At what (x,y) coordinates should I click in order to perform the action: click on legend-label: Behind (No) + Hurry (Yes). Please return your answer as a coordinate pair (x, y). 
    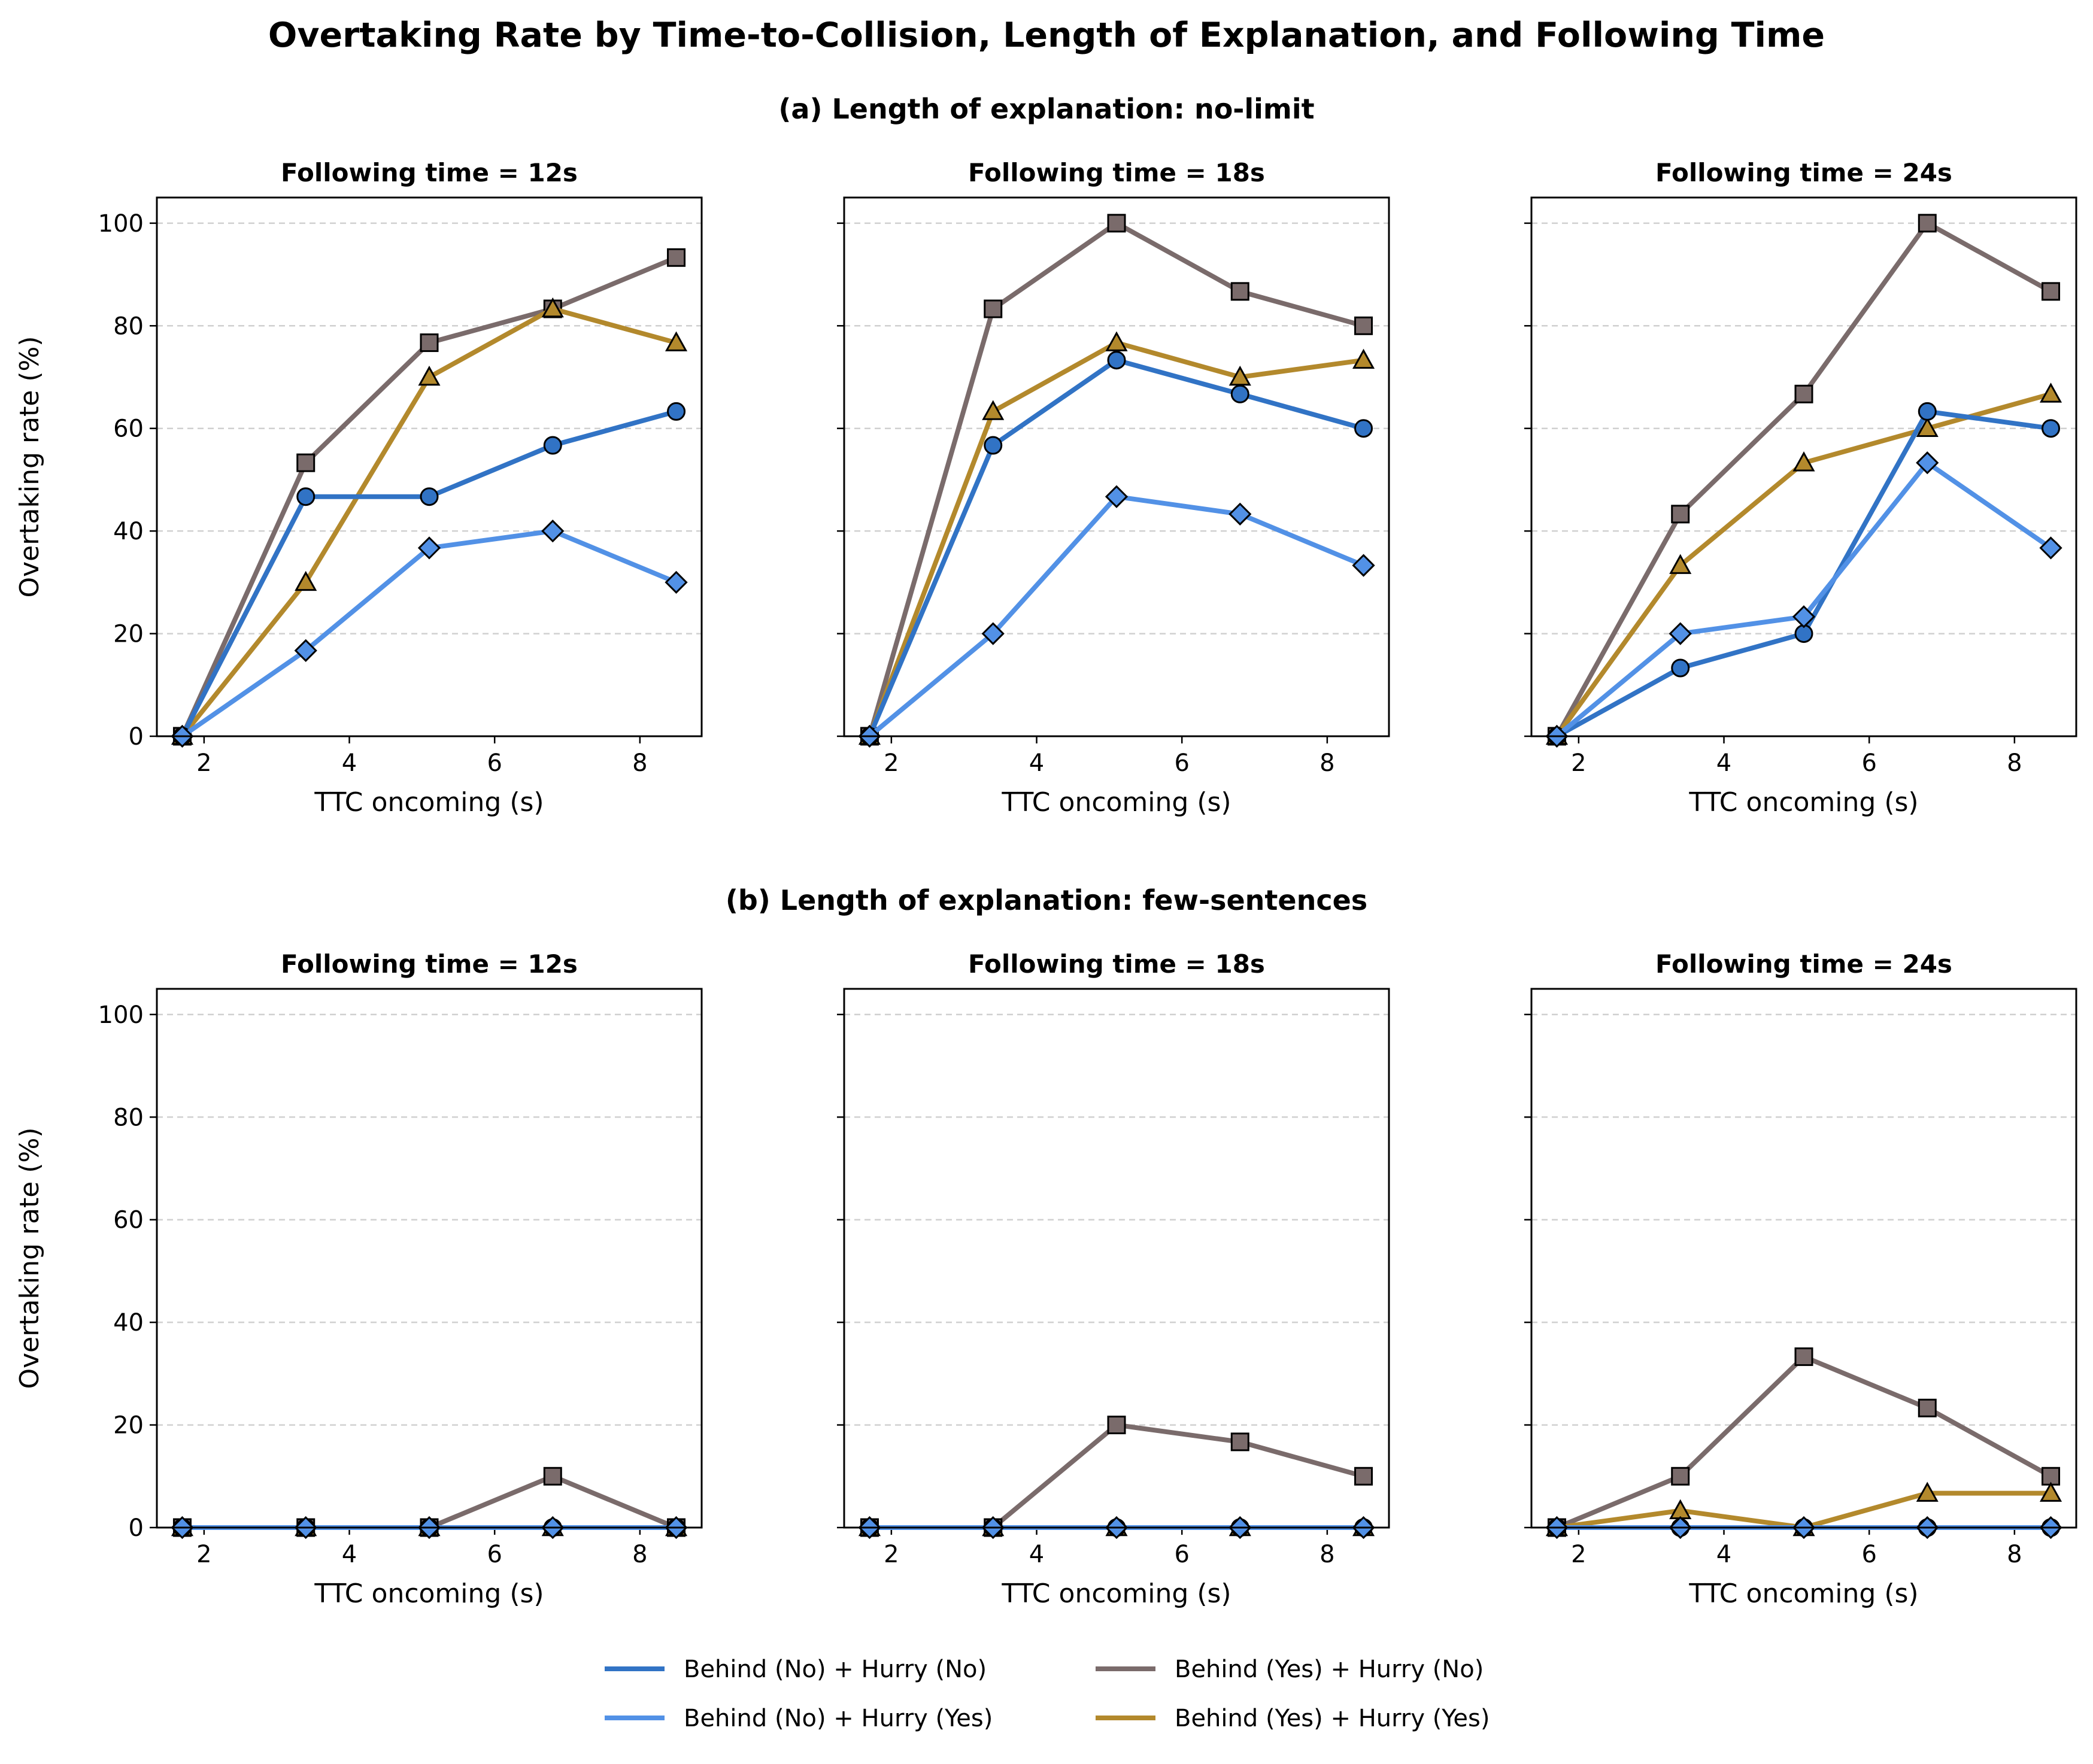
    Looking at the image, I should click on (839, 1718).